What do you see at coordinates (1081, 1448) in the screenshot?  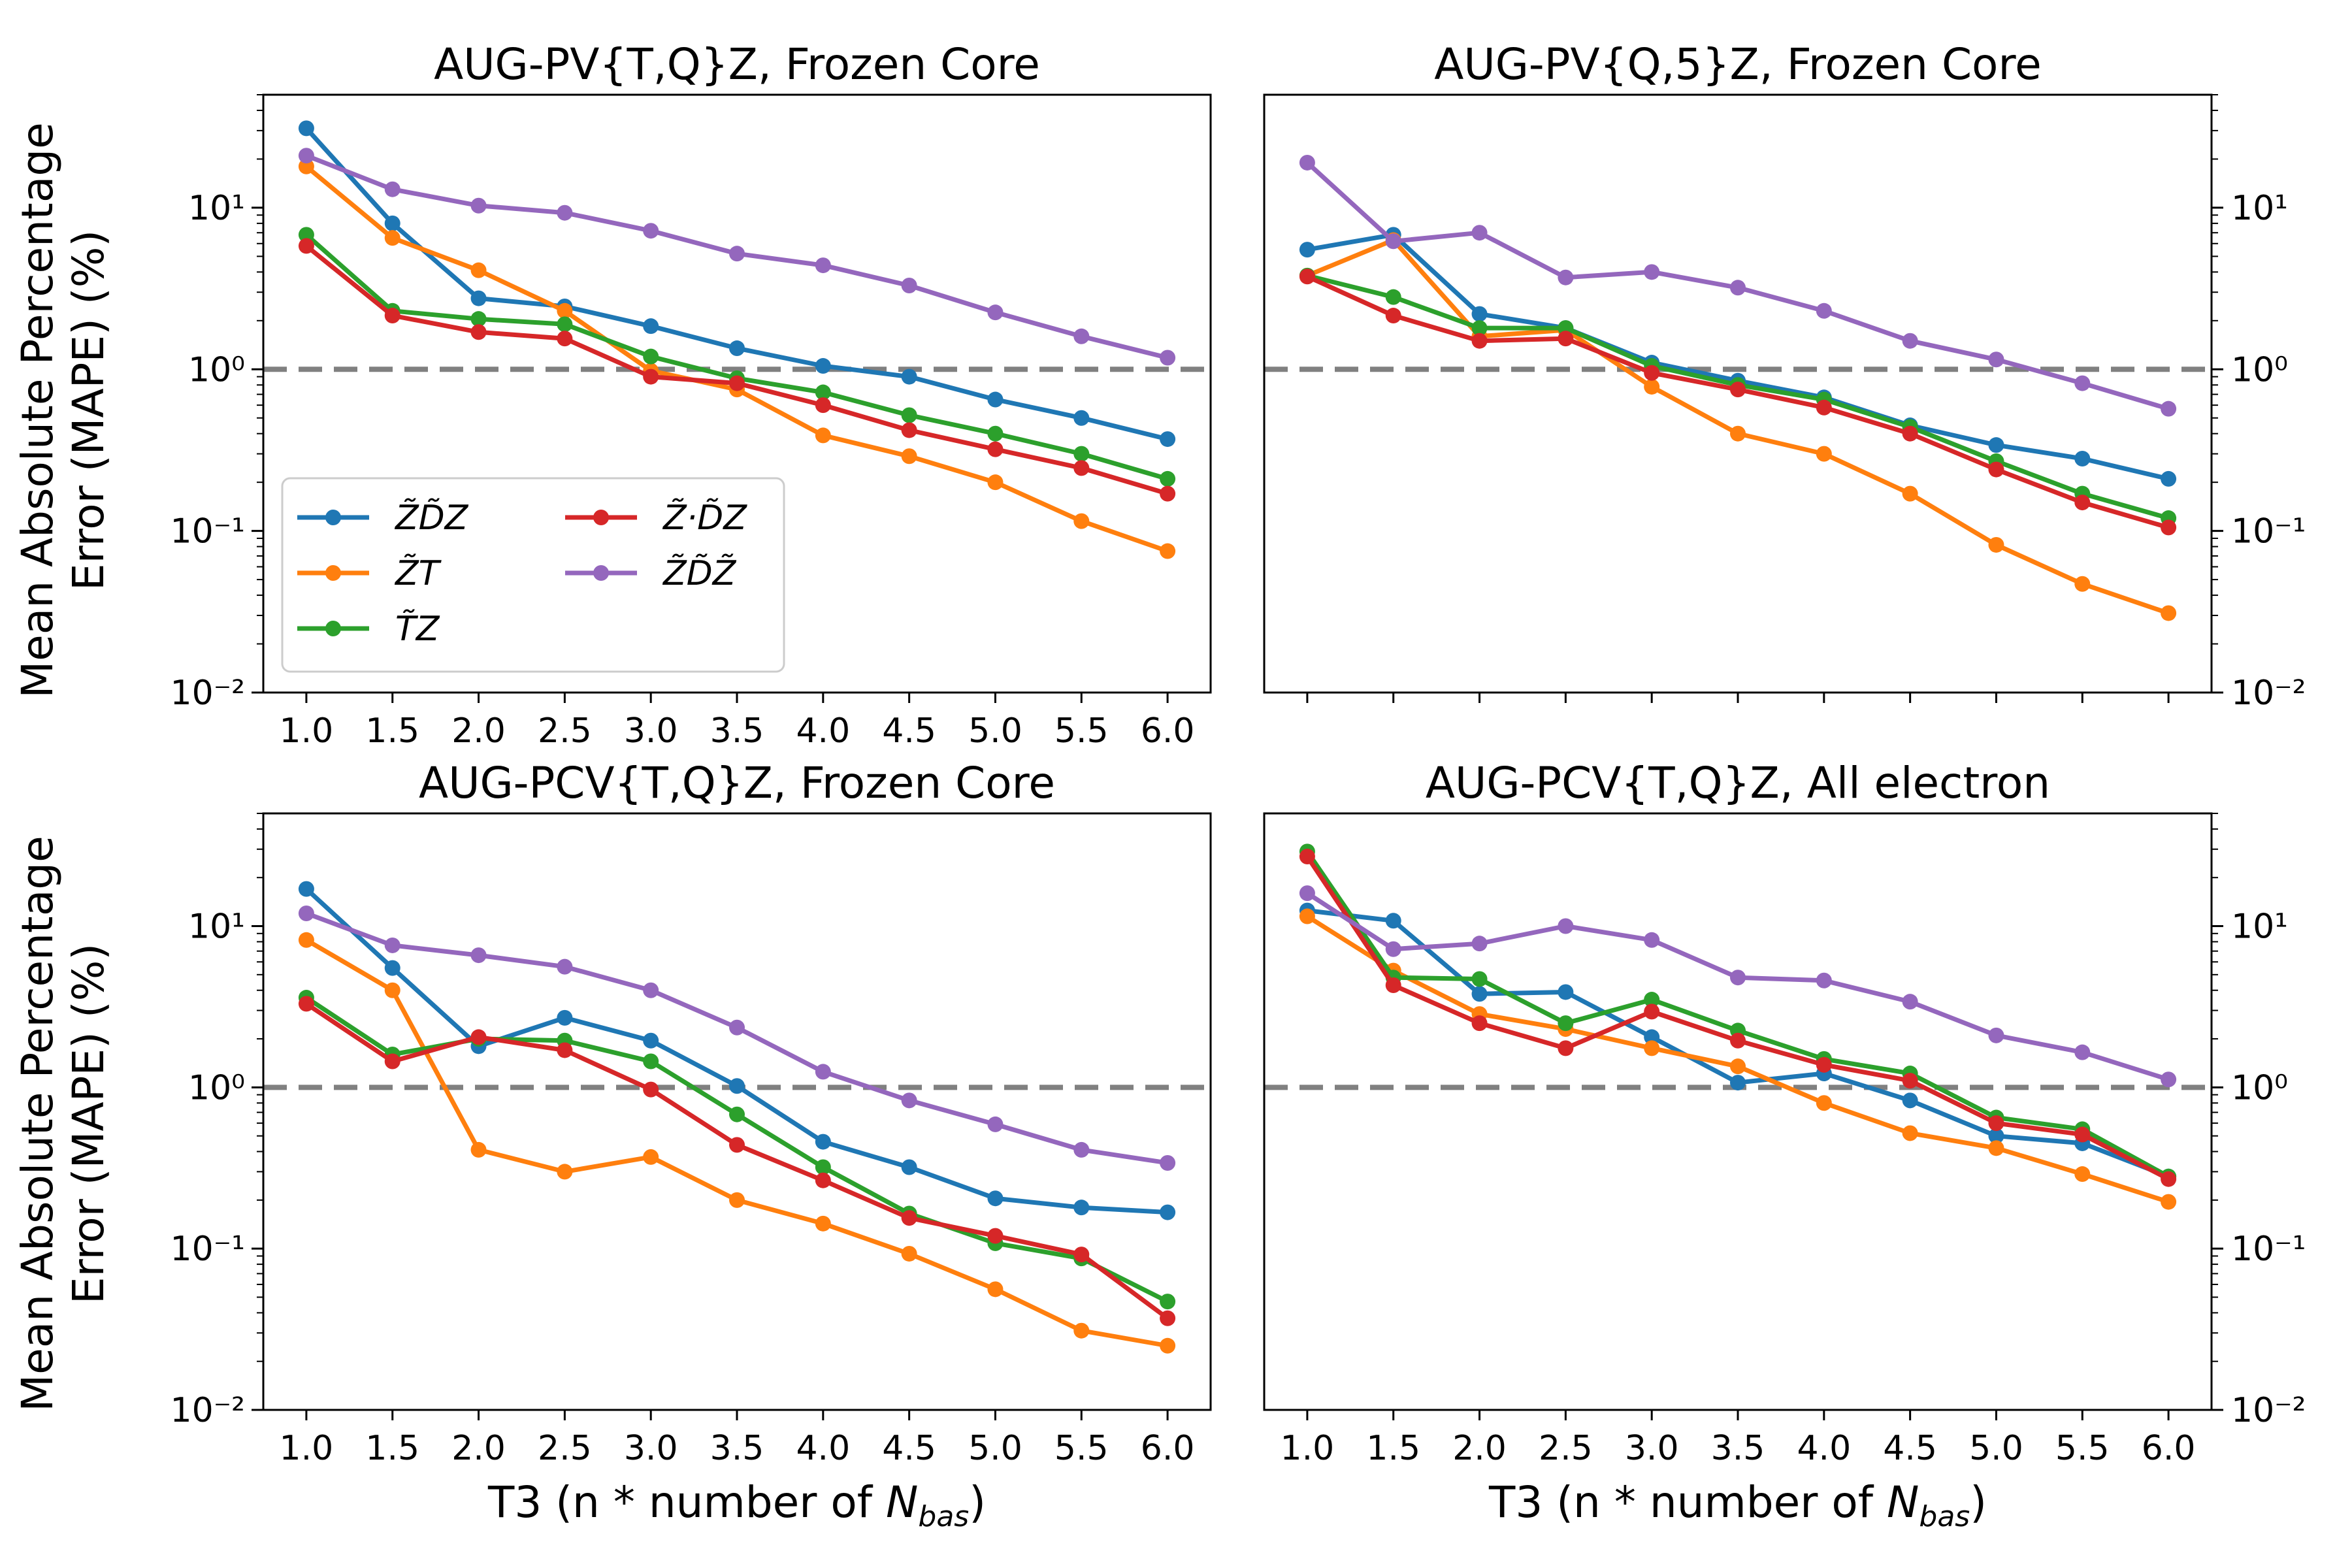 I see `x-tick-label: 5.5` at bounding box center [1081, 1448].